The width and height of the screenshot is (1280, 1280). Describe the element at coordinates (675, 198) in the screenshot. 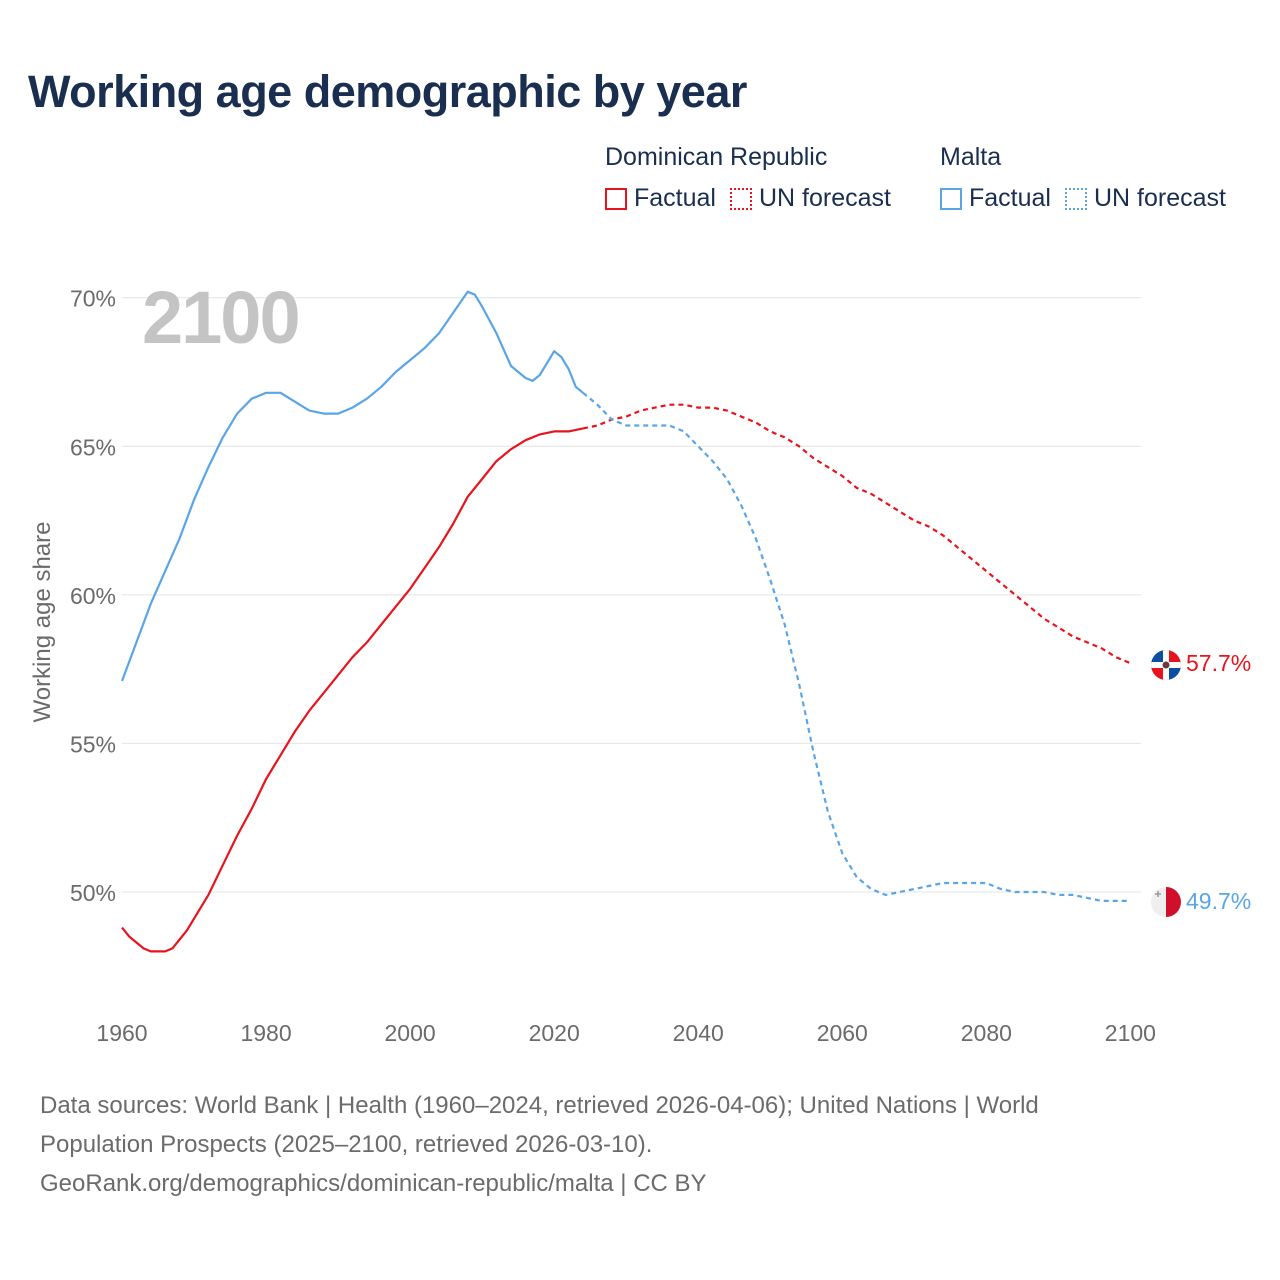

I see `legend-label-dr-factual: Factual` at that location.